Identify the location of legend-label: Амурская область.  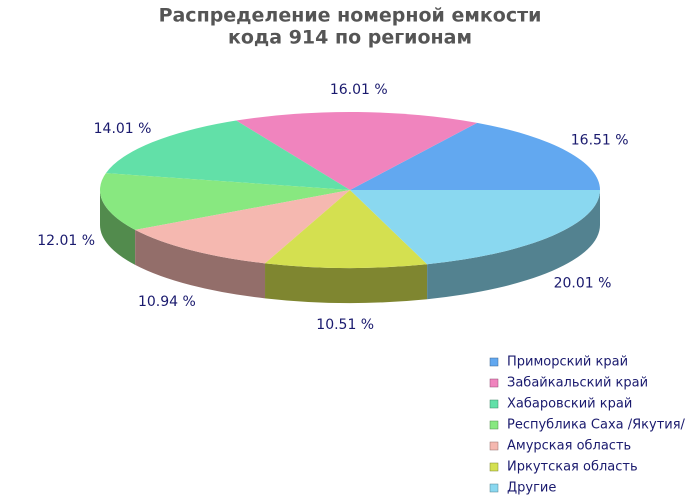
(569, 446).